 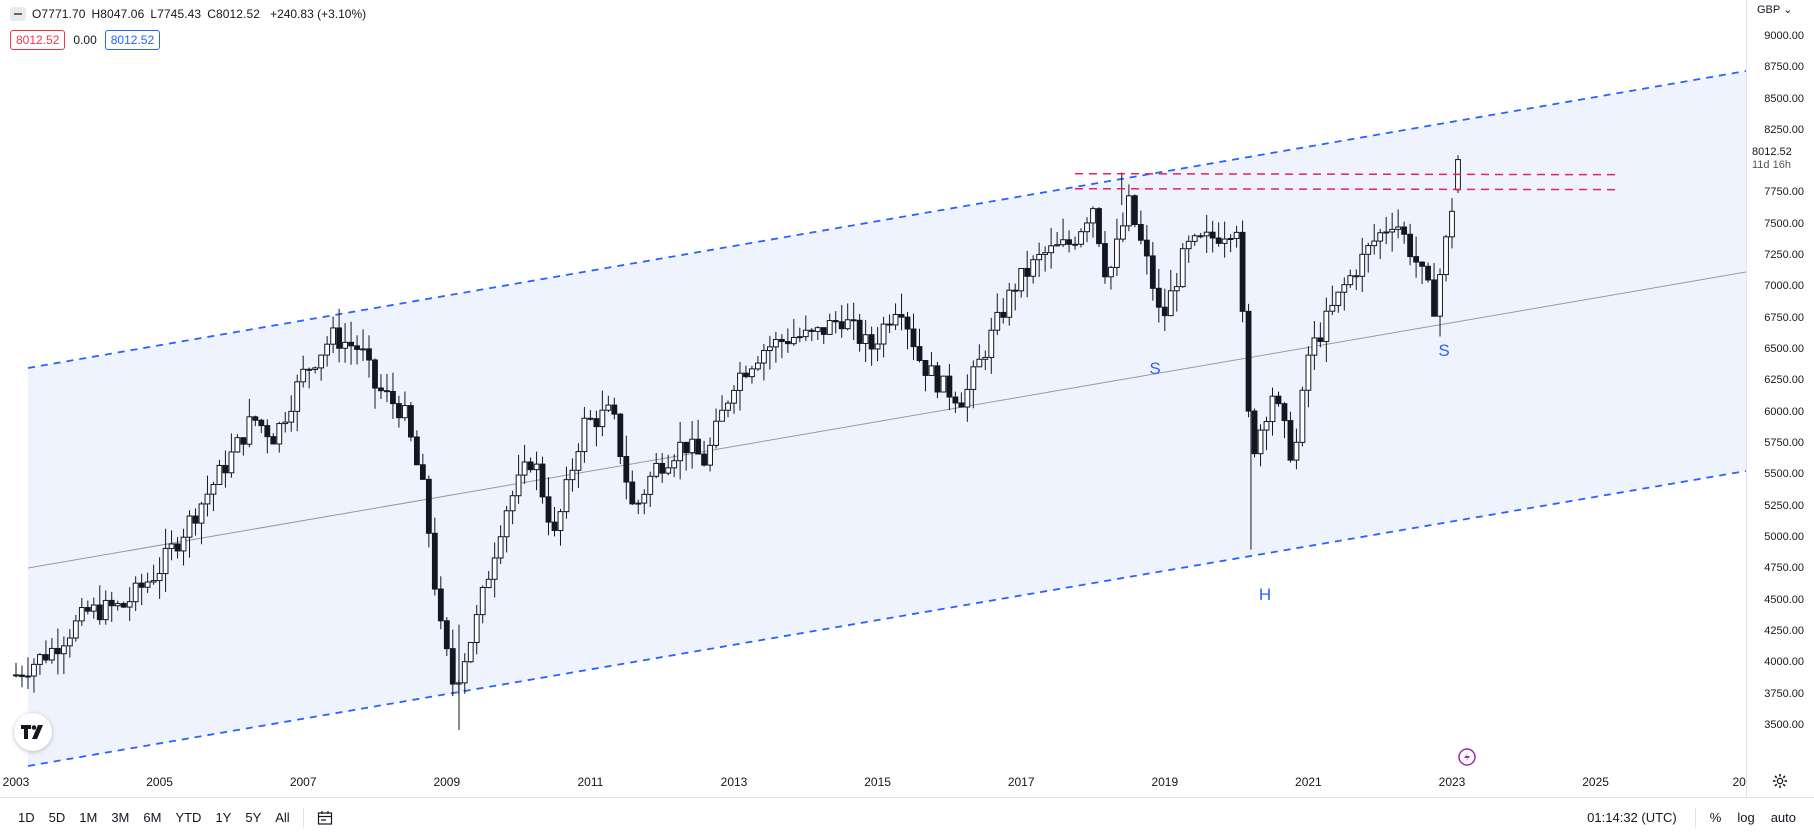 What do you see at coordinates (88, 817) in the screenshot?
I see `range-button-1m: 1M` at bounding box center [88, 817].